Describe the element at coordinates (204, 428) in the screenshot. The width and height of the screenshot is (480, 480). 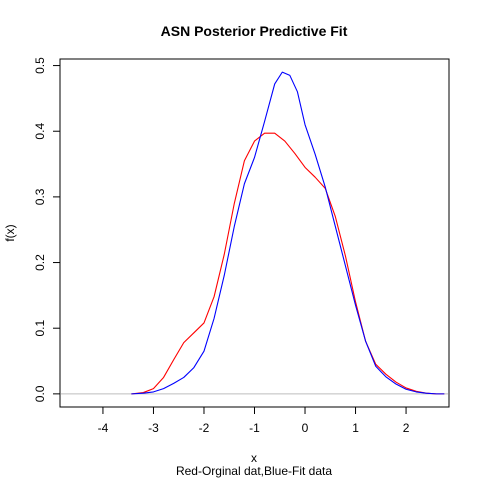
I see `x-tick-label: -2` at that location.